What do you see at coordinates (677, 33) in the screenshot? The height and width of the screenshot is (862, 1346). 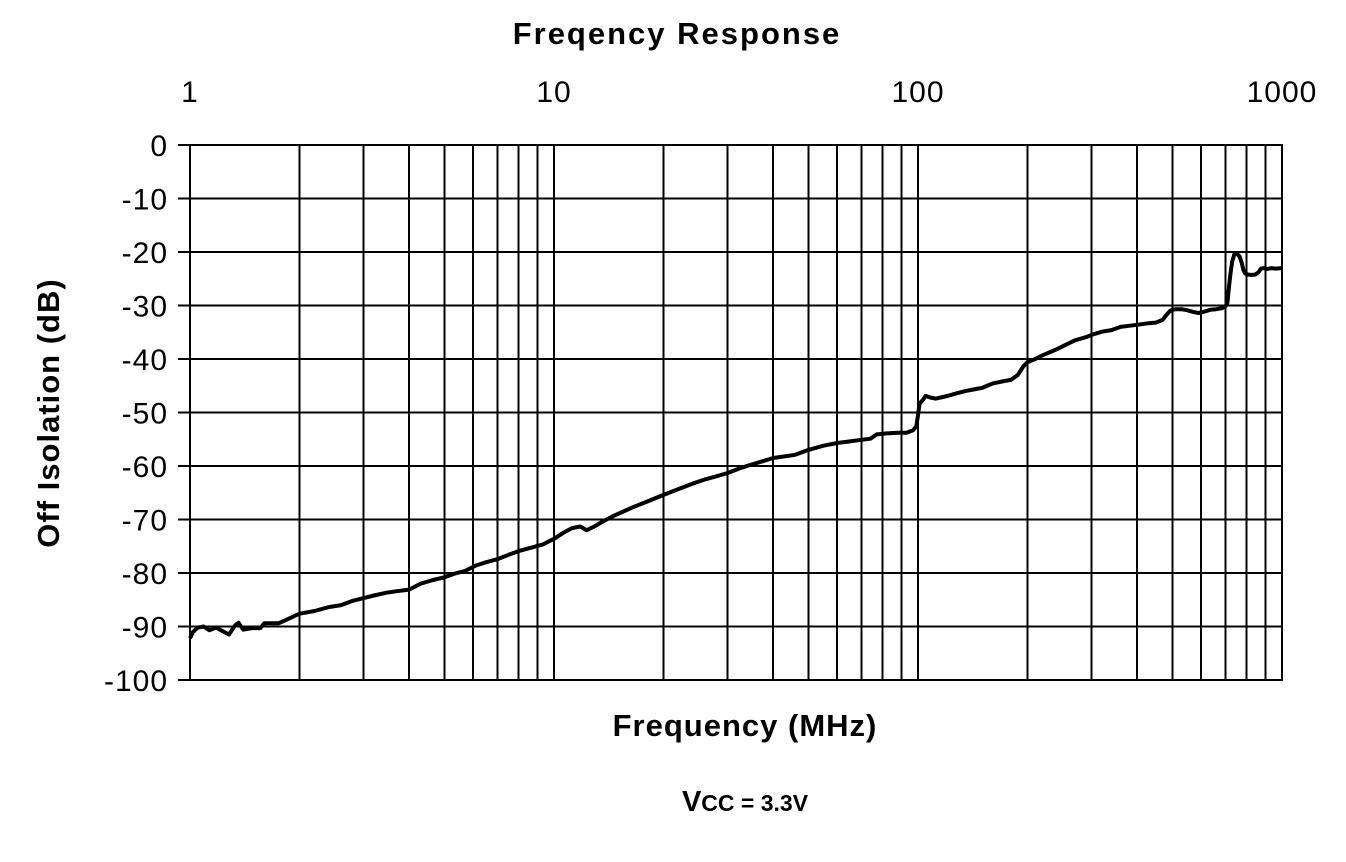 I see `chart-title: Freqency Response` at bounding box center [677, 33].